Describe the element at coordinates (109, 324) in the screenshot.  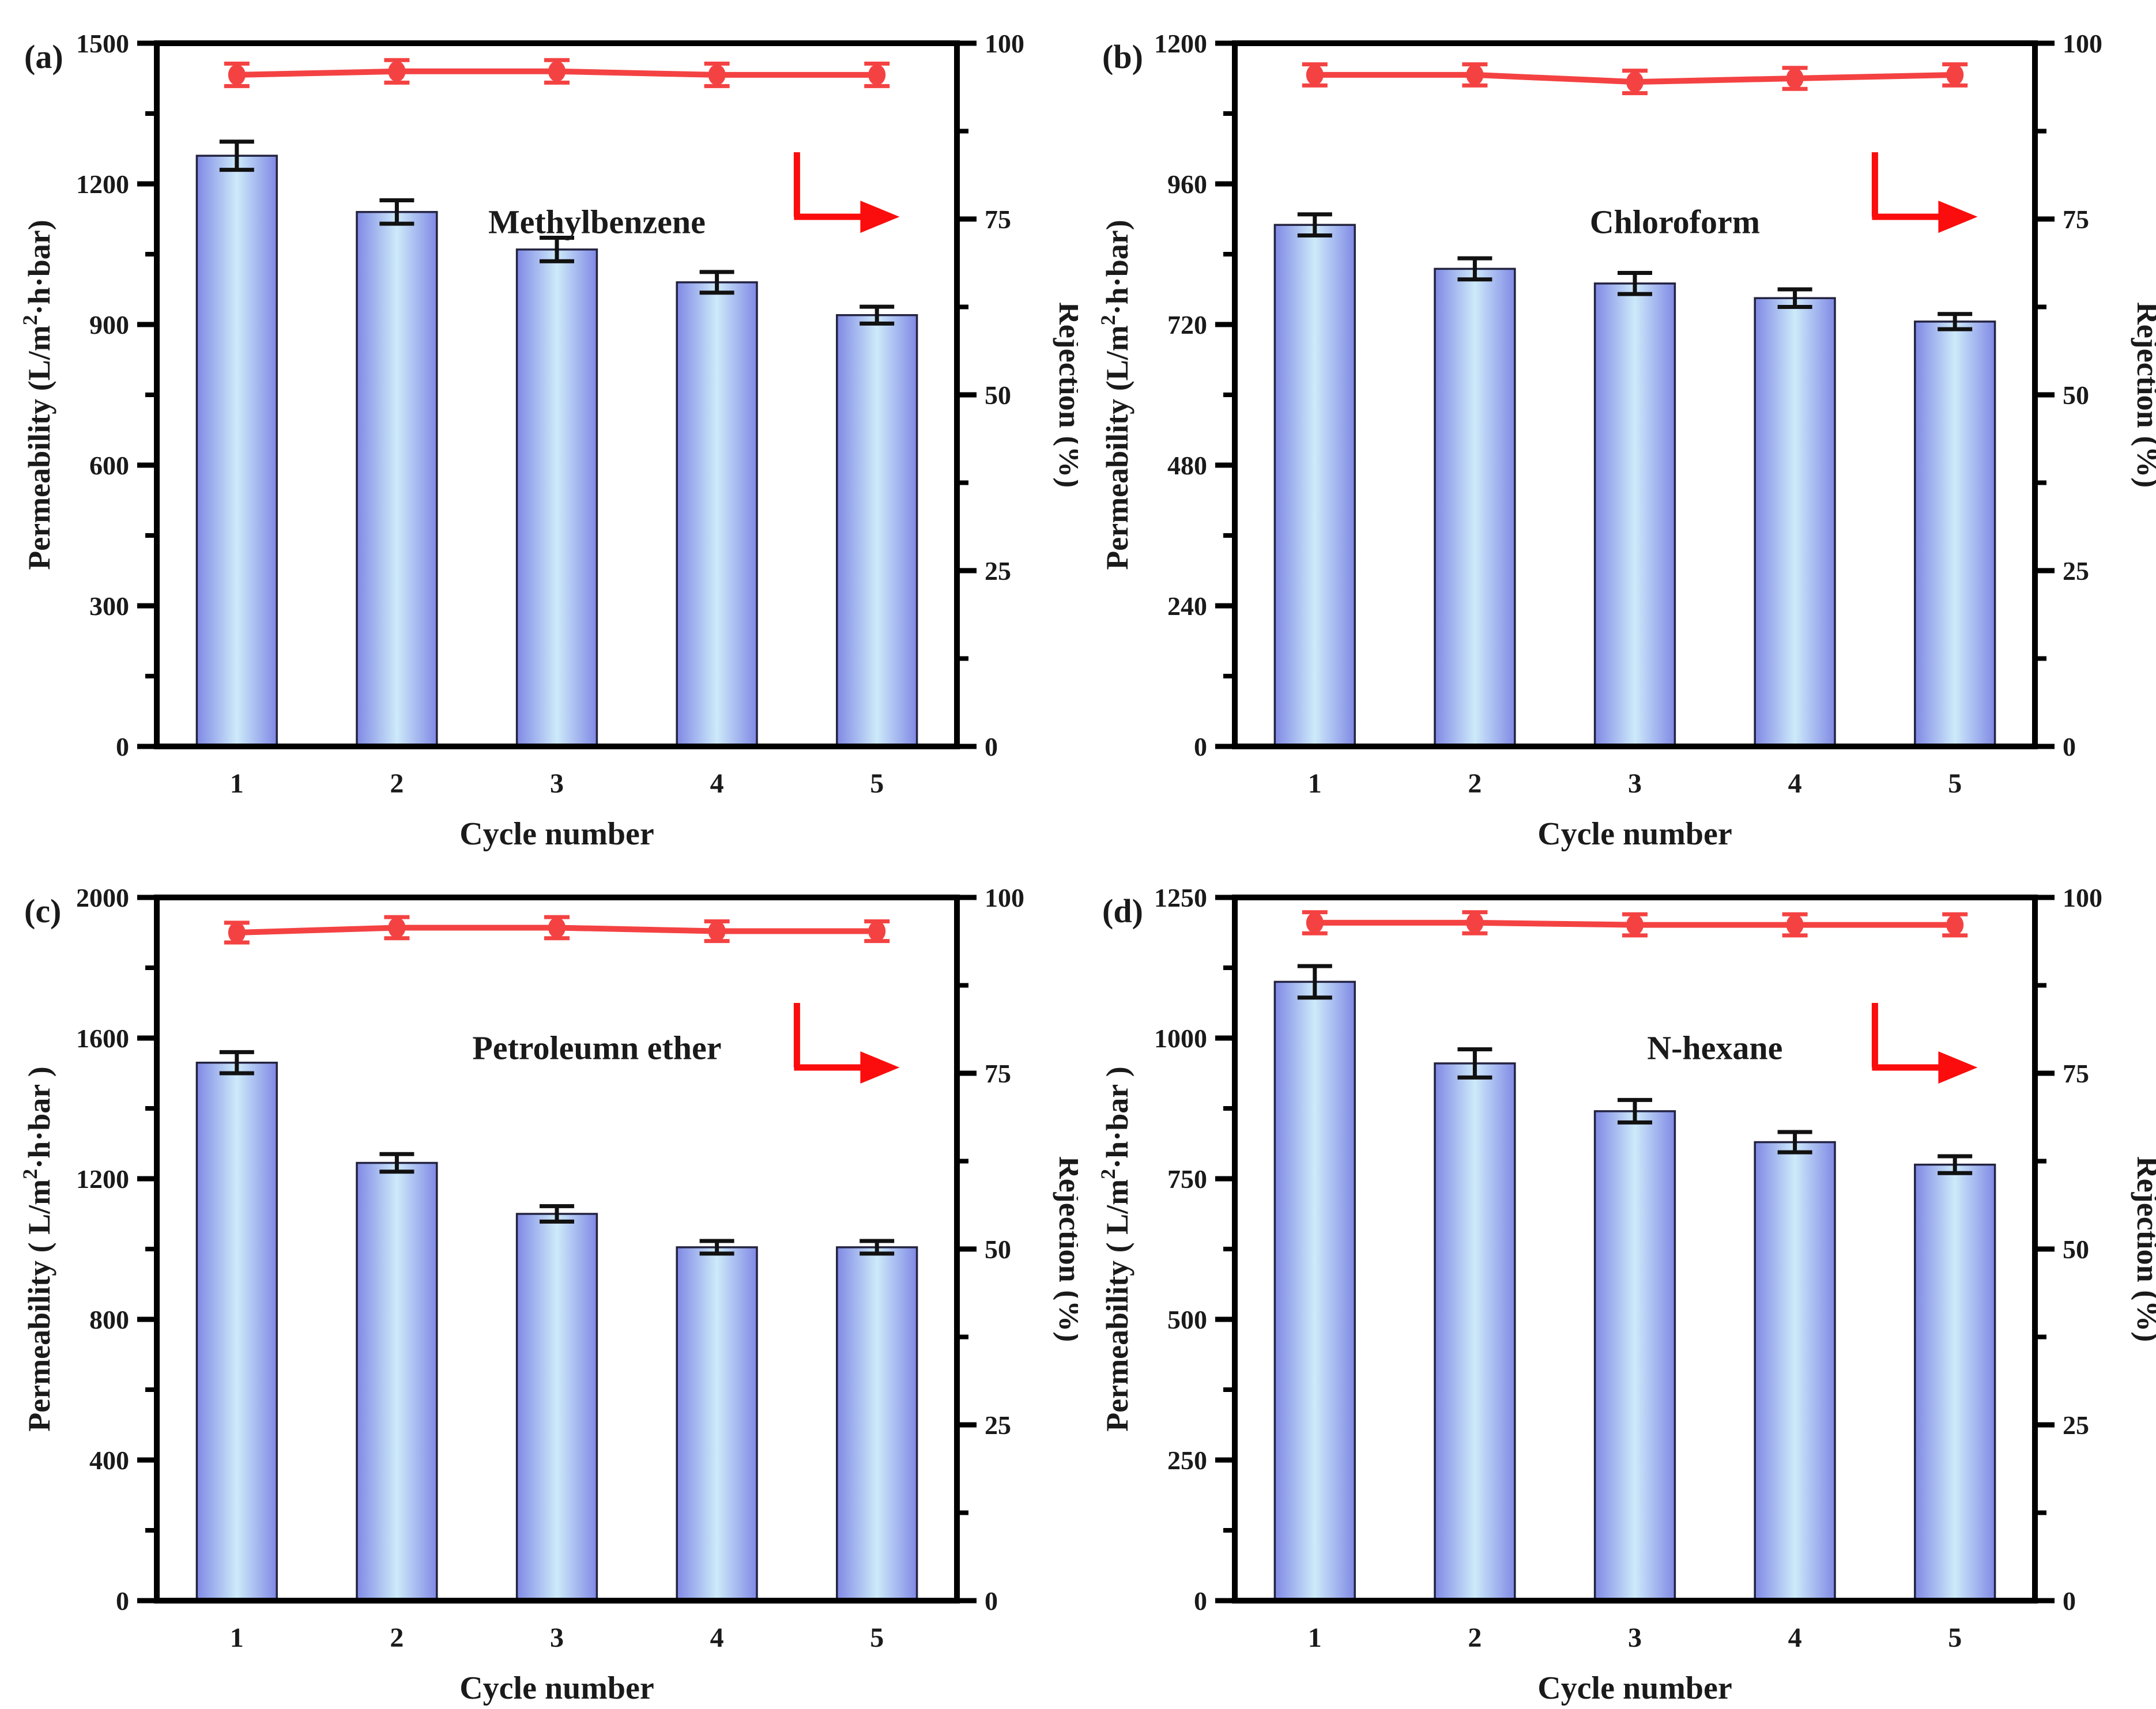
I see `left-tick-label: 900` at that location.